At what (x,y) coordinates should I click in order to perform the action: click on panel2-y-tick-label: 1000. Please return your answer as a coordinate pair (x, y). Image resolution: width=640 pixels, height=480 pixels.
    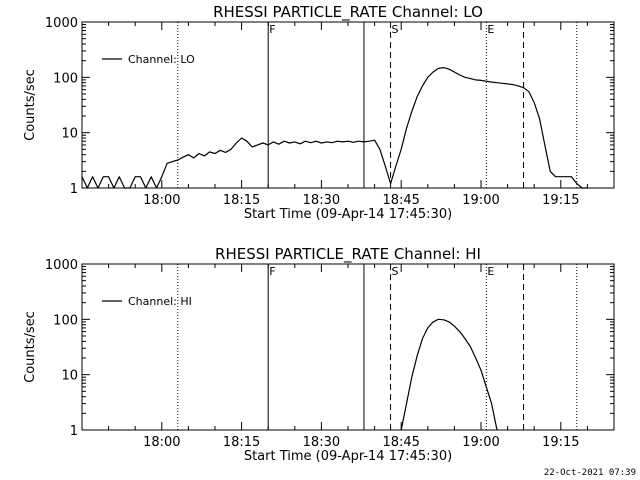
    Looking at the image, I should click on (61, 265).